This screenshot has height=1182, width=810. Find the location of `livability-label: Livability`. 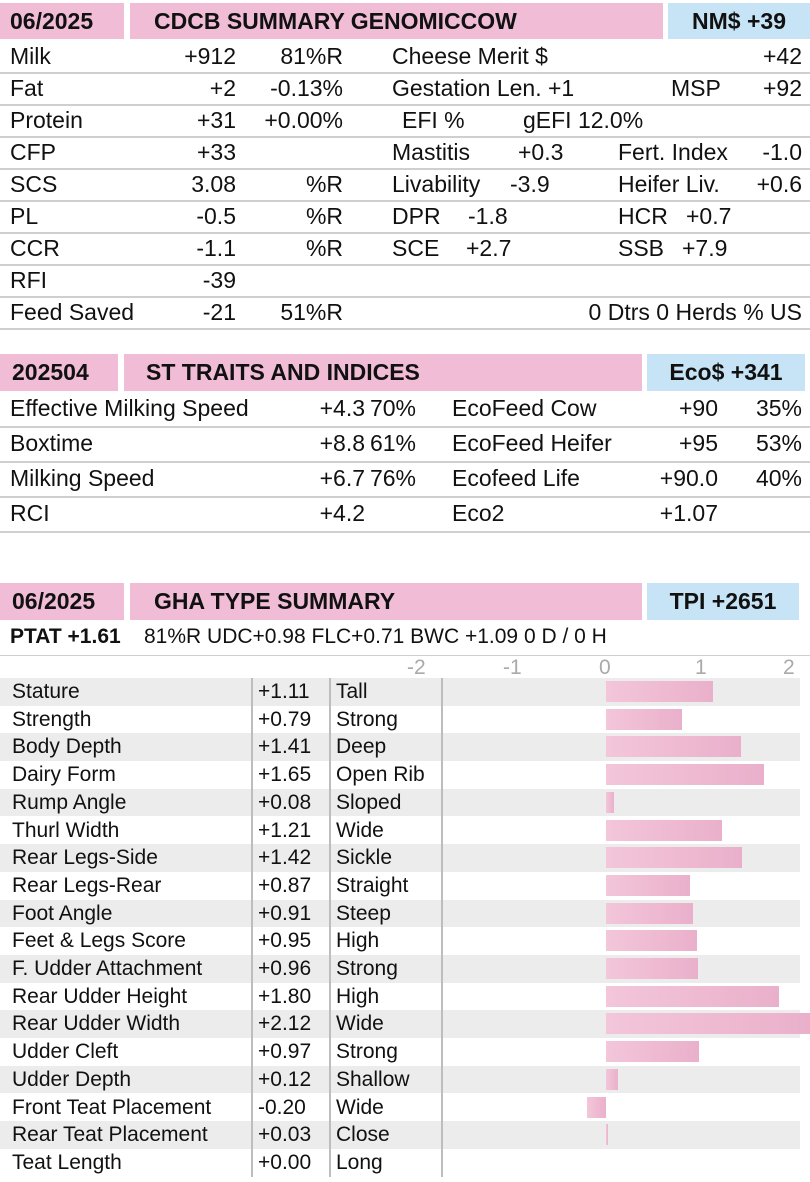

livability-label: Livability is located at coordinates (436, 184).